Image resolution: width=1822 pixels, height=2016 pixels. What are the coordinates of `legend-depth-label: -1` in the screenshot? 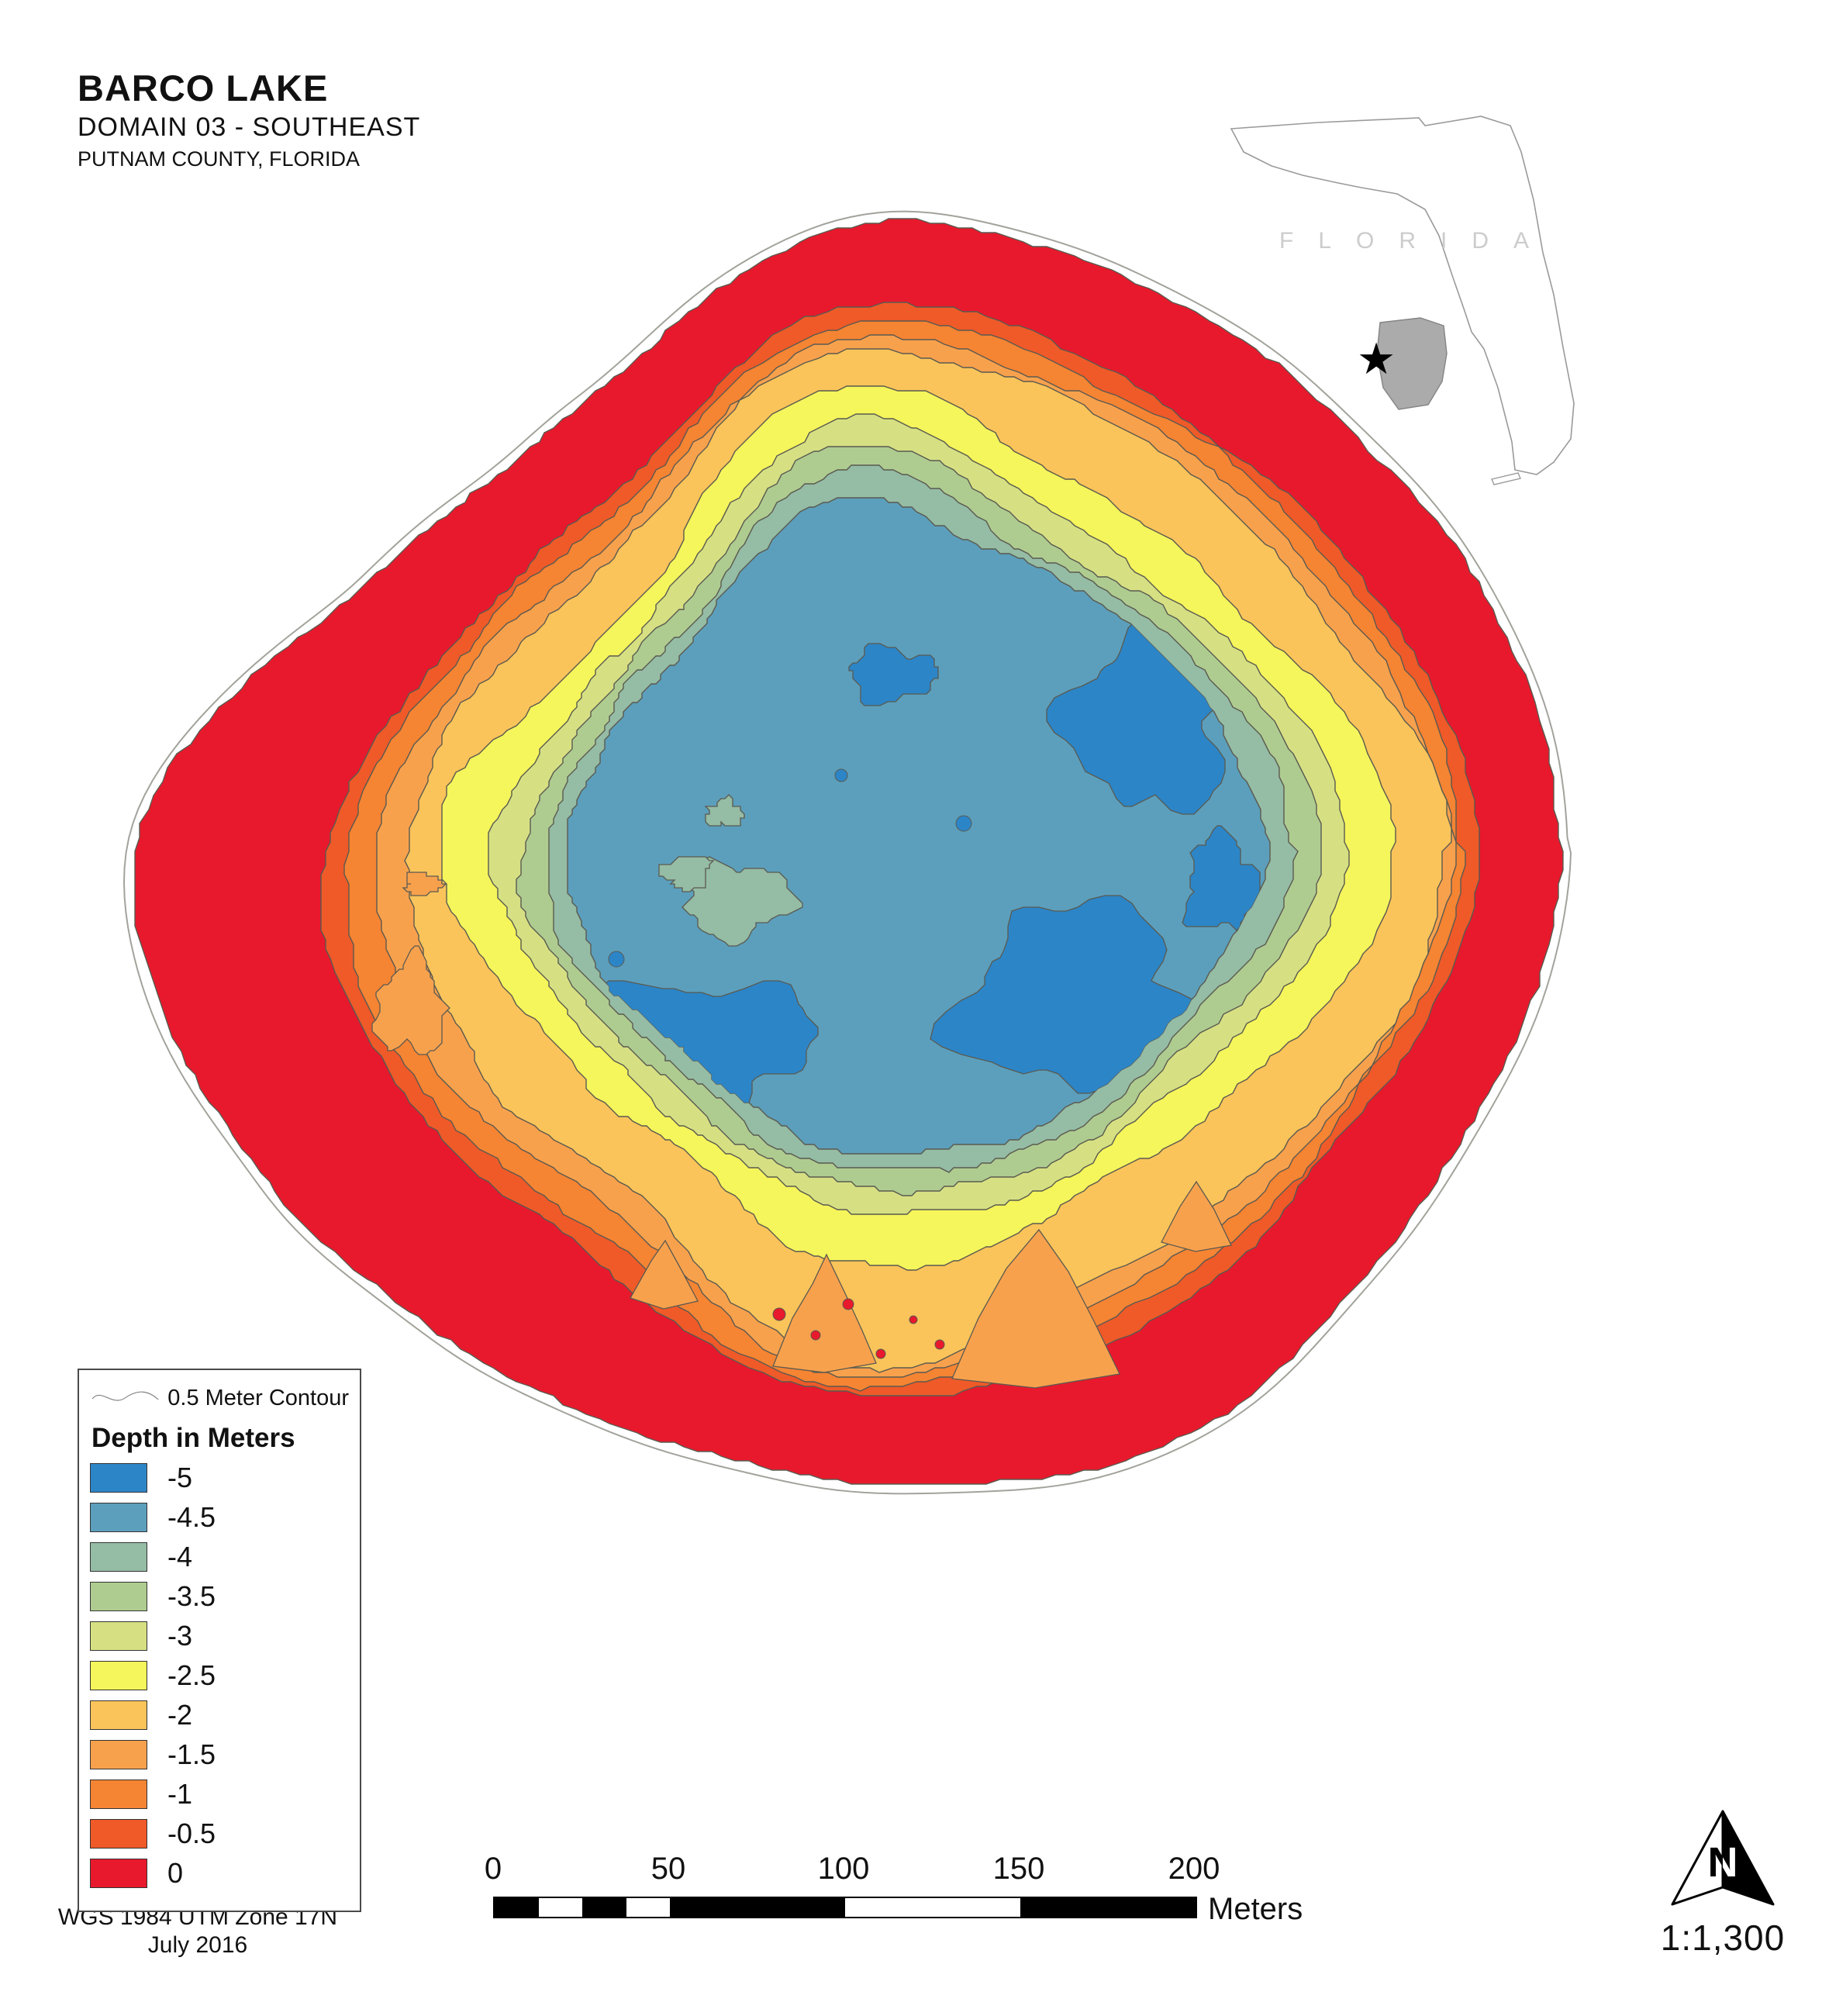 It's located at (180, 1794).